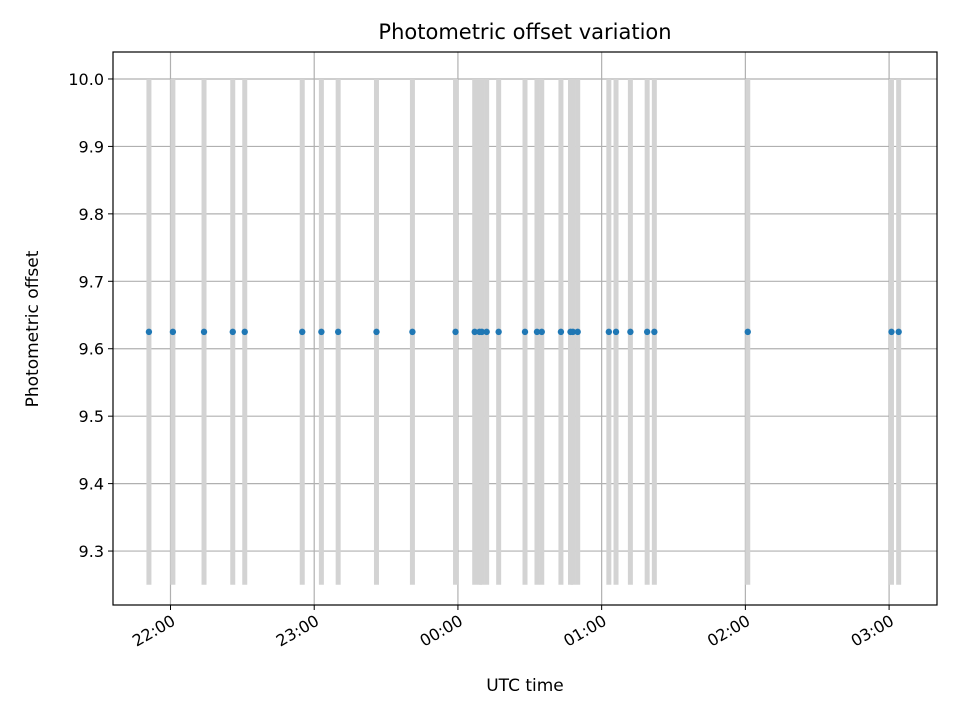  I want to click on y-tick-label: 9.8, so click(91, 214).